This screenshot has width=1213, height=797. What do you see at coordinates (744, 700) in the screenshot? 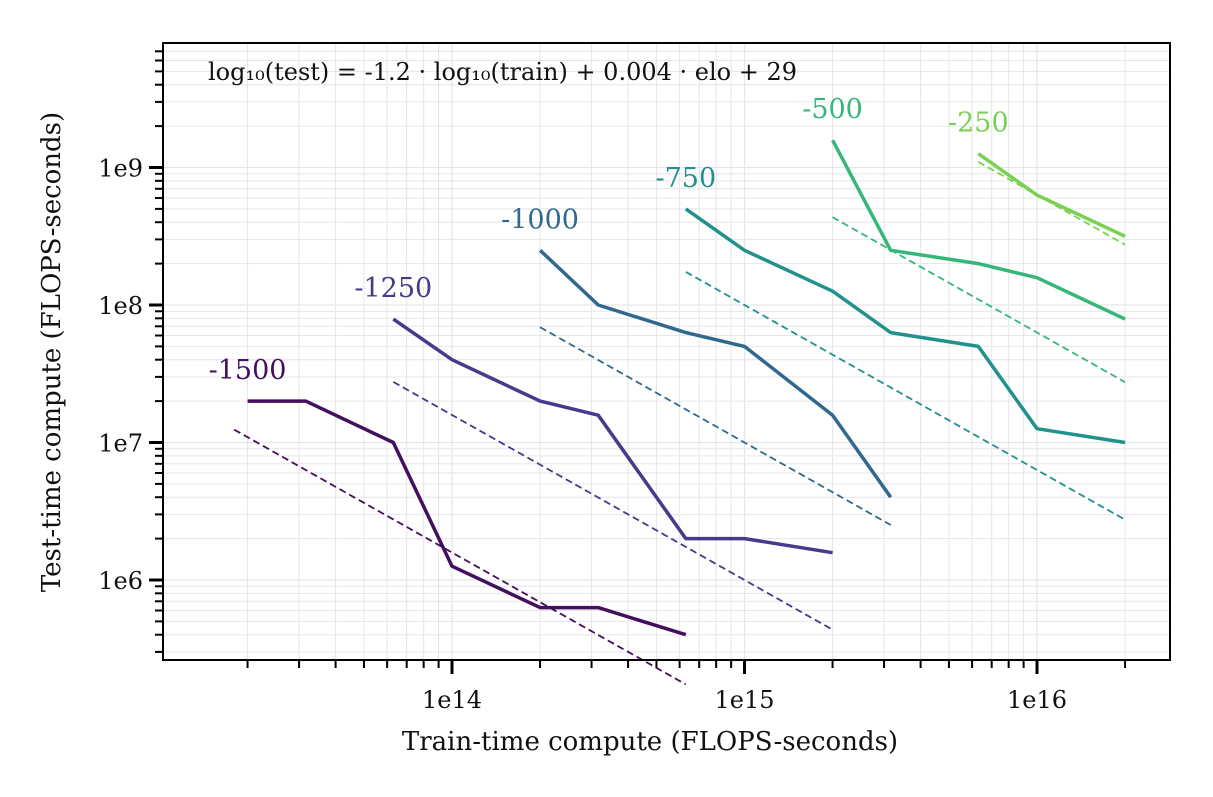
I see `x-tick-label: 1e15` at bounding box center [744, 700].